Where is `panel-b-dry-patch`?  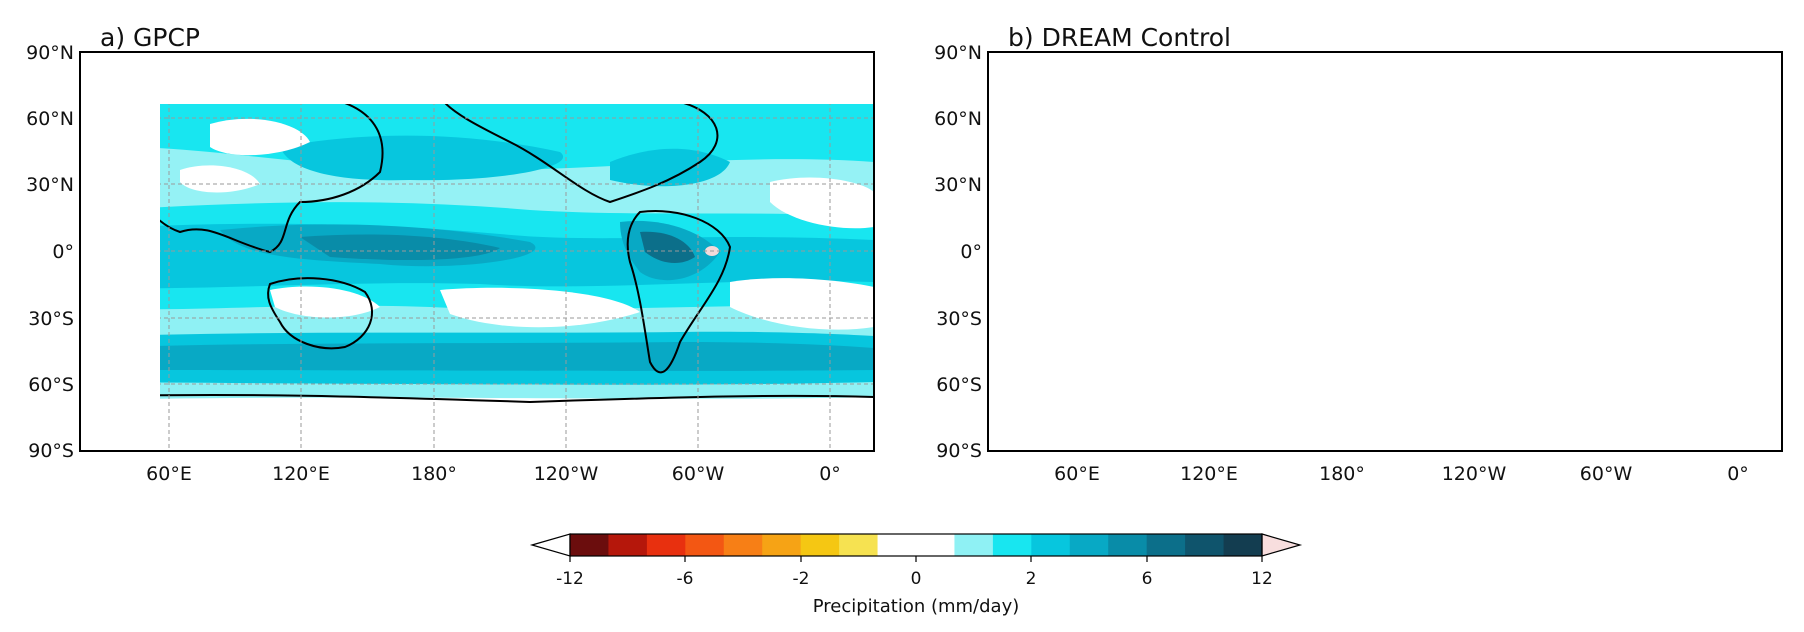 panel-b-dry-patch is located at coordinates (1598, 246).